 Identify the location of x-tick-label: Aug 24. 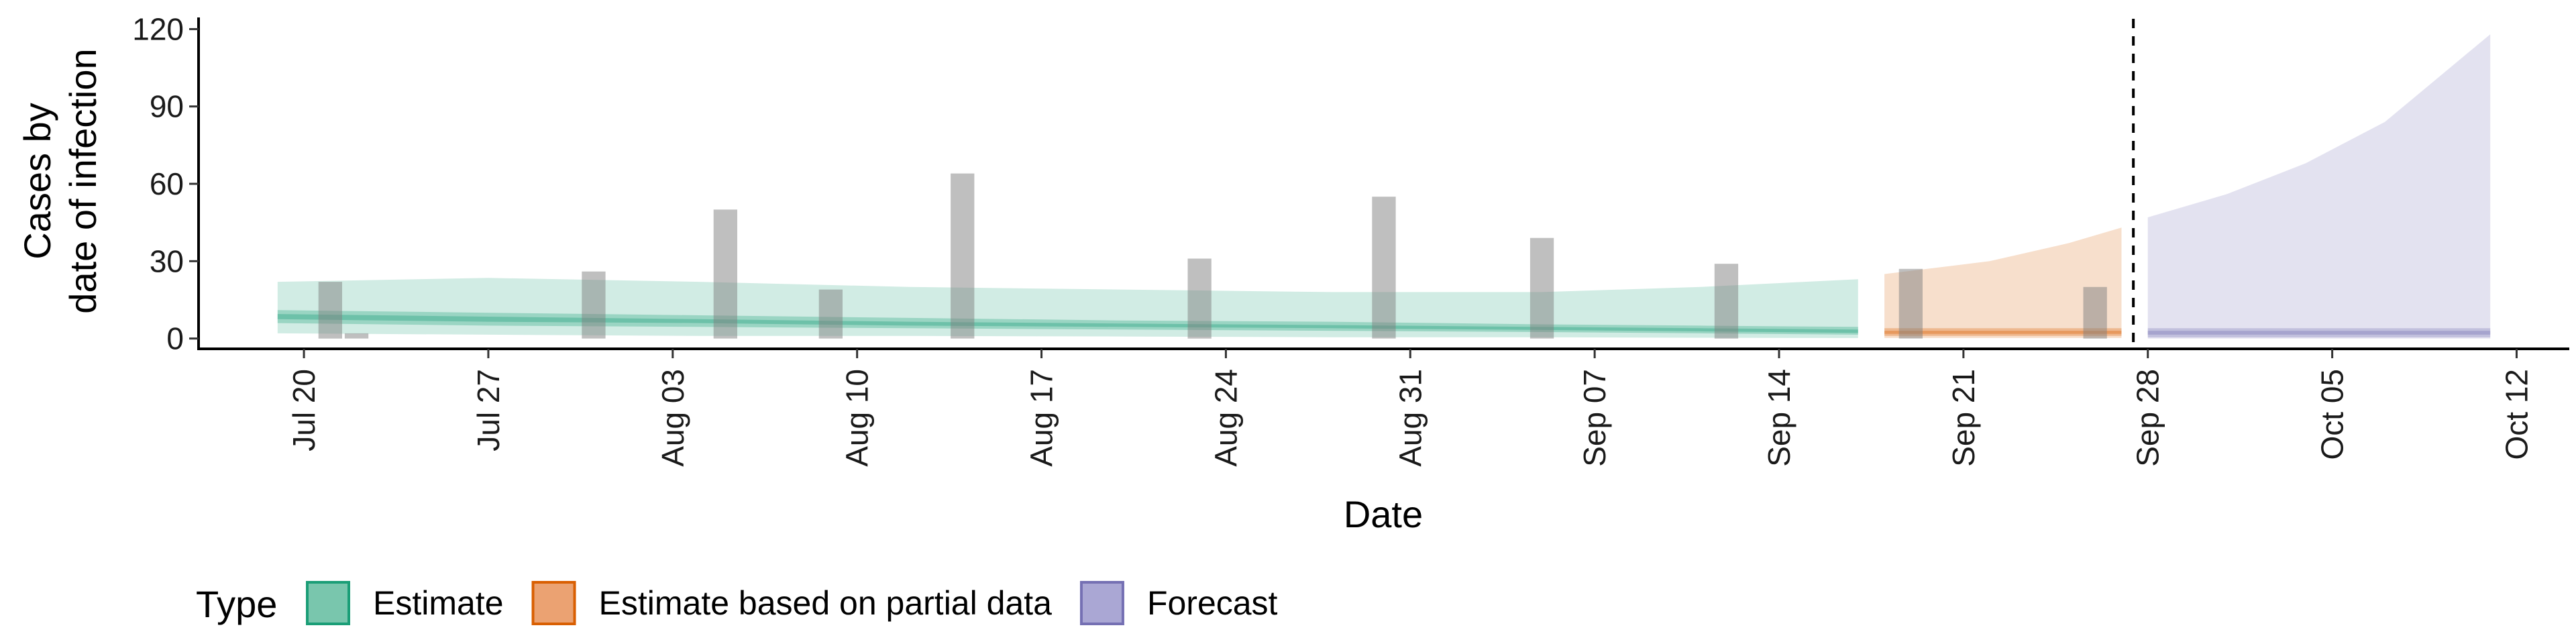
(1225, 418).